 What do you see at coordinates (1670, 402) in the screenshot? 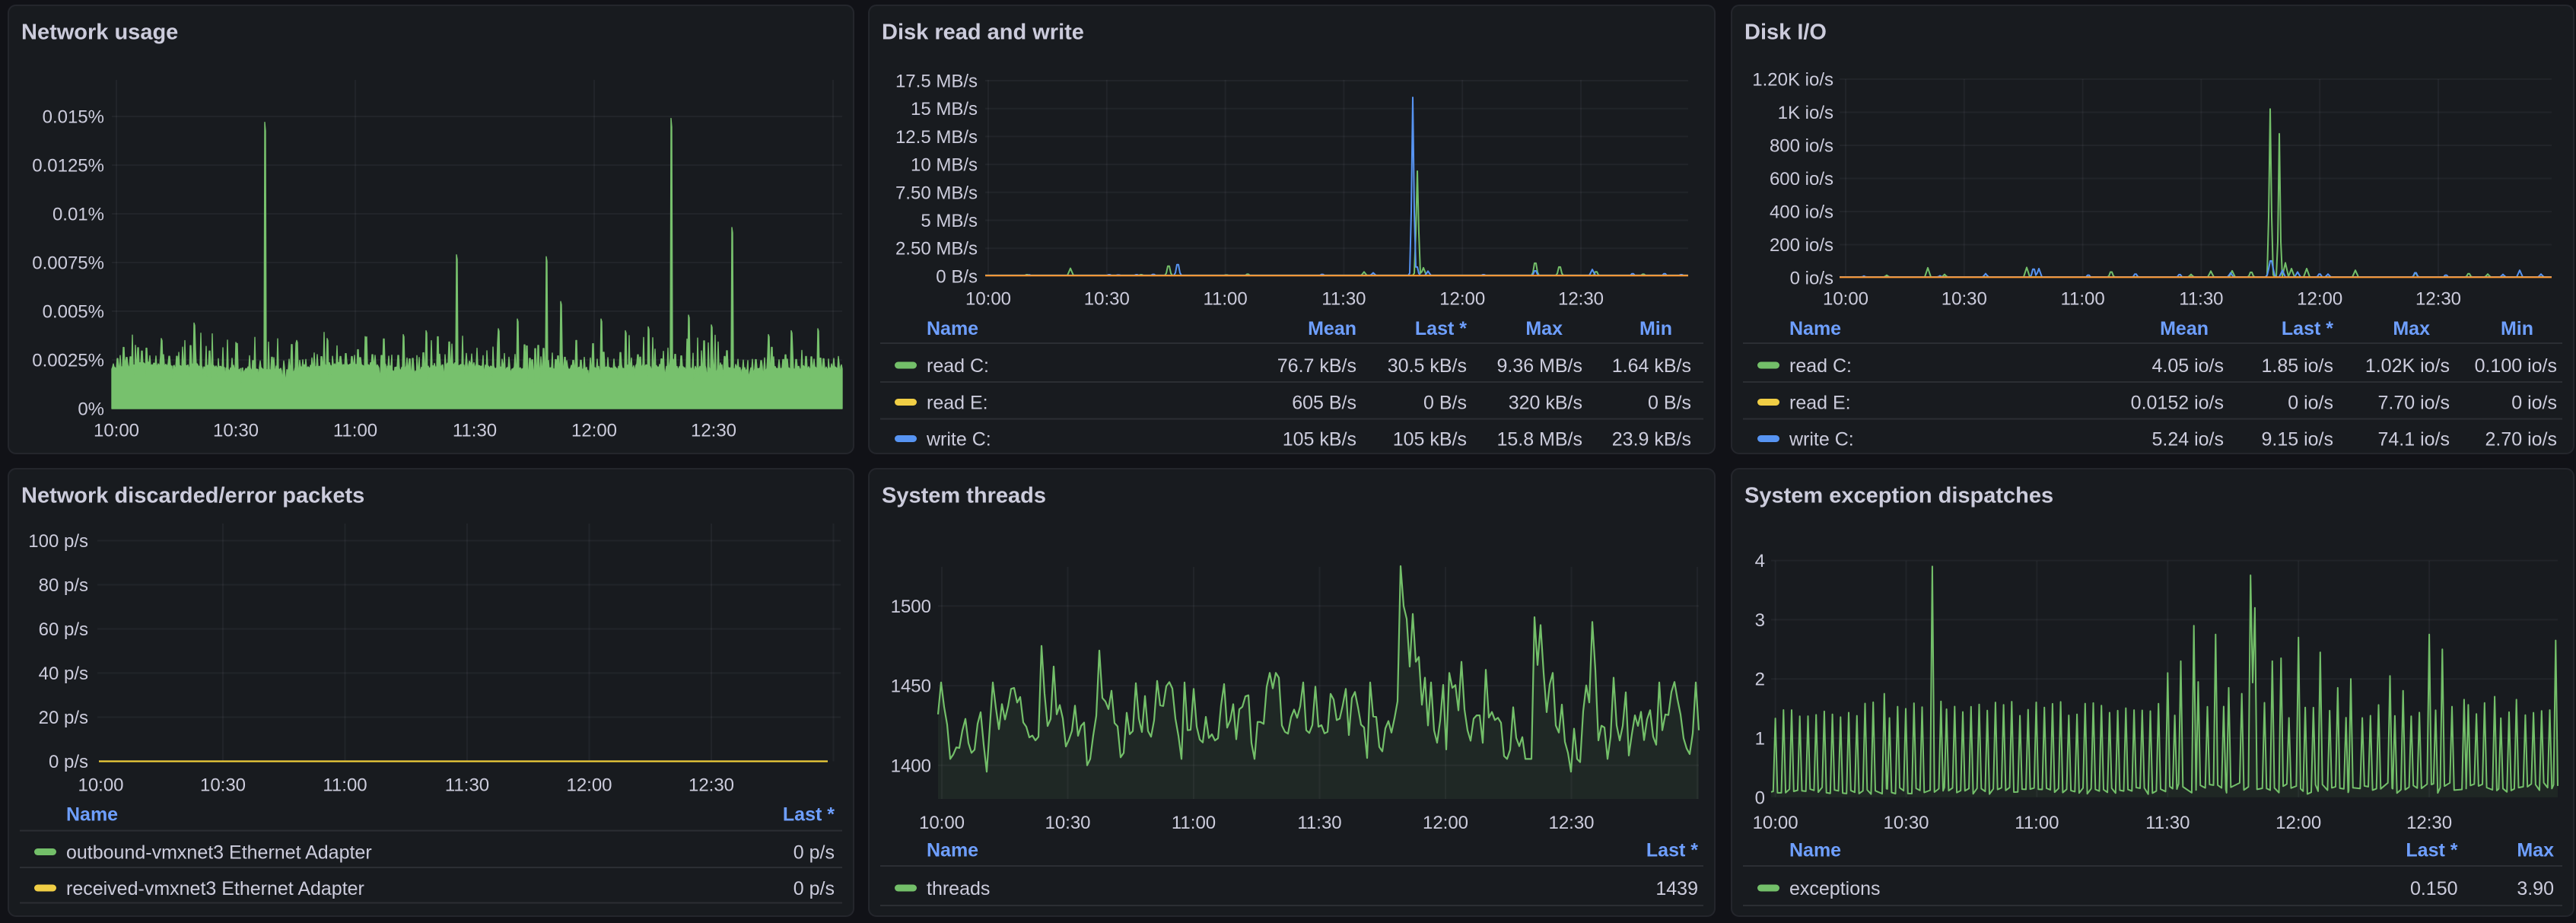
I see `svg-text: 0 B/s` at bounding box center [1670, 402].